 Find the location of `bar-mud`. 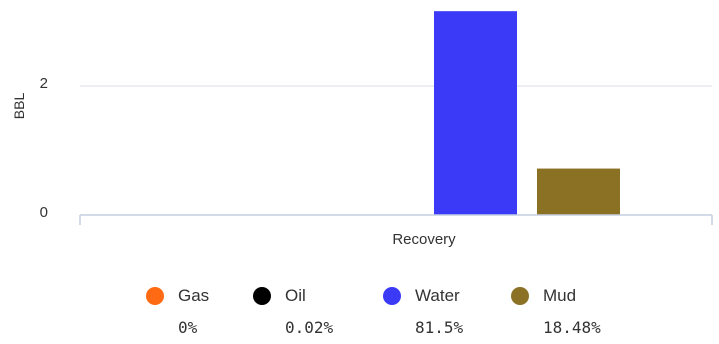

bar-mud is located at coordinates (578, 192).